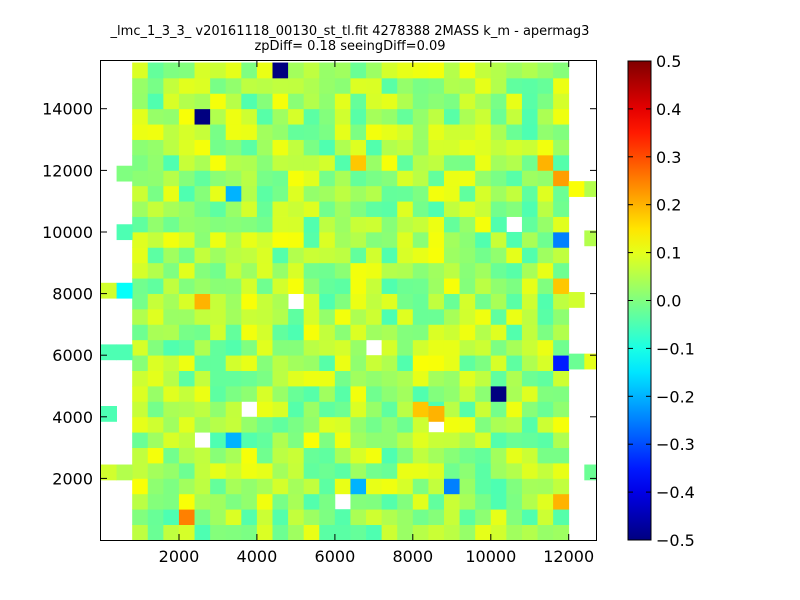 This screenshot has height=600, width=800. Describe the element at coordinates (179, 556) in the screenshot. I see `x-tick-label: 2000` at that location.